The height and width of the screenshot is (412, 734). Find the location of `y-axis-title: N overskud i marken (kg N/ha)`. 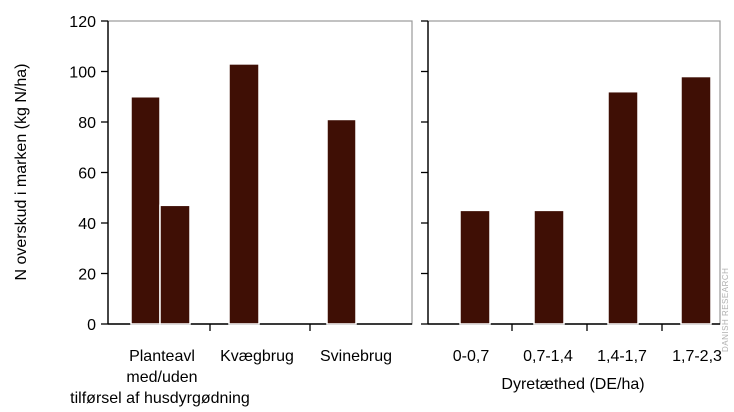

y-axis-title: N overskud i marken (kg N/ha) is located at coordinates (21, 172).